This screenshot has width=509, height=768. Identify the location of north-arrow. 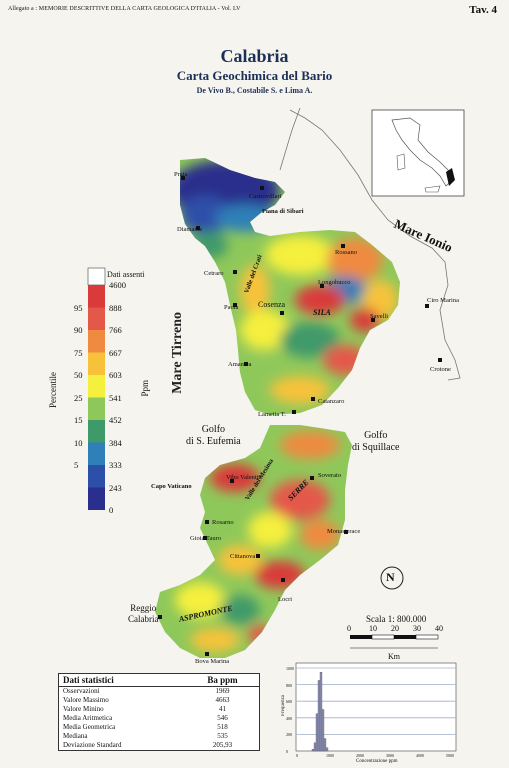
(392, 578).